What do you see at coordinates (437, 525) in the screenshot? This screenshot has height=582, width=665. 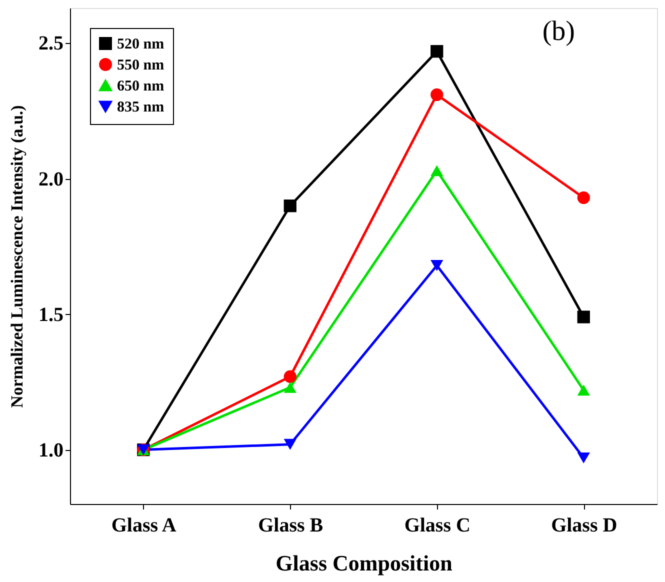 I see `x-tick-label: Glass C` at bounding box center [437, 525].